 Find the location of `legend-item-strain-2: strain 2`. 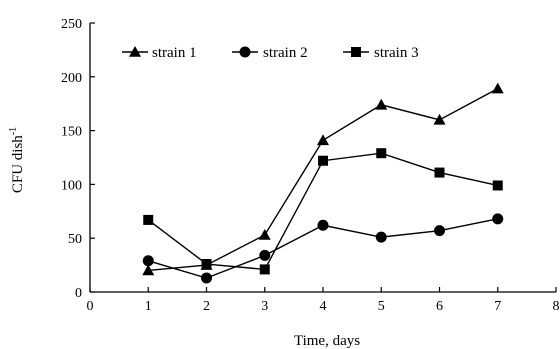

legend-item-strain-2: strain 2 is located at coordinates (270, 53).